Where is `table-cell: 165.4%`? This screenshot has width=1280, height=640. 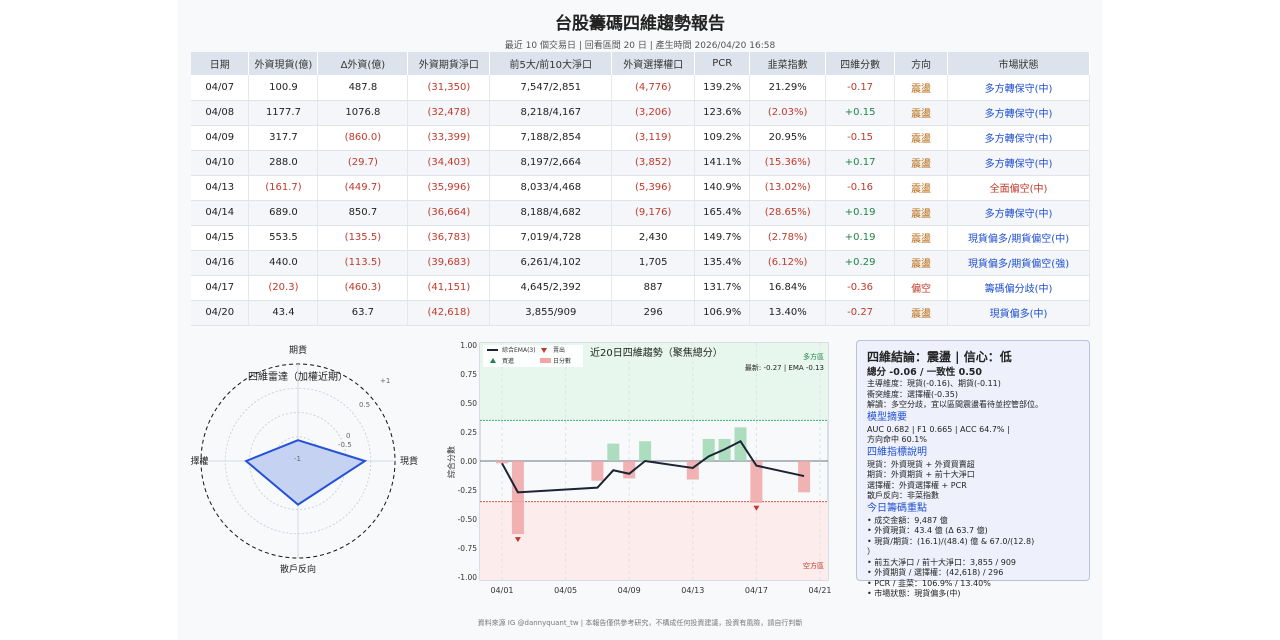
table-cell: 165.4% is located at coordinates (722, 213).